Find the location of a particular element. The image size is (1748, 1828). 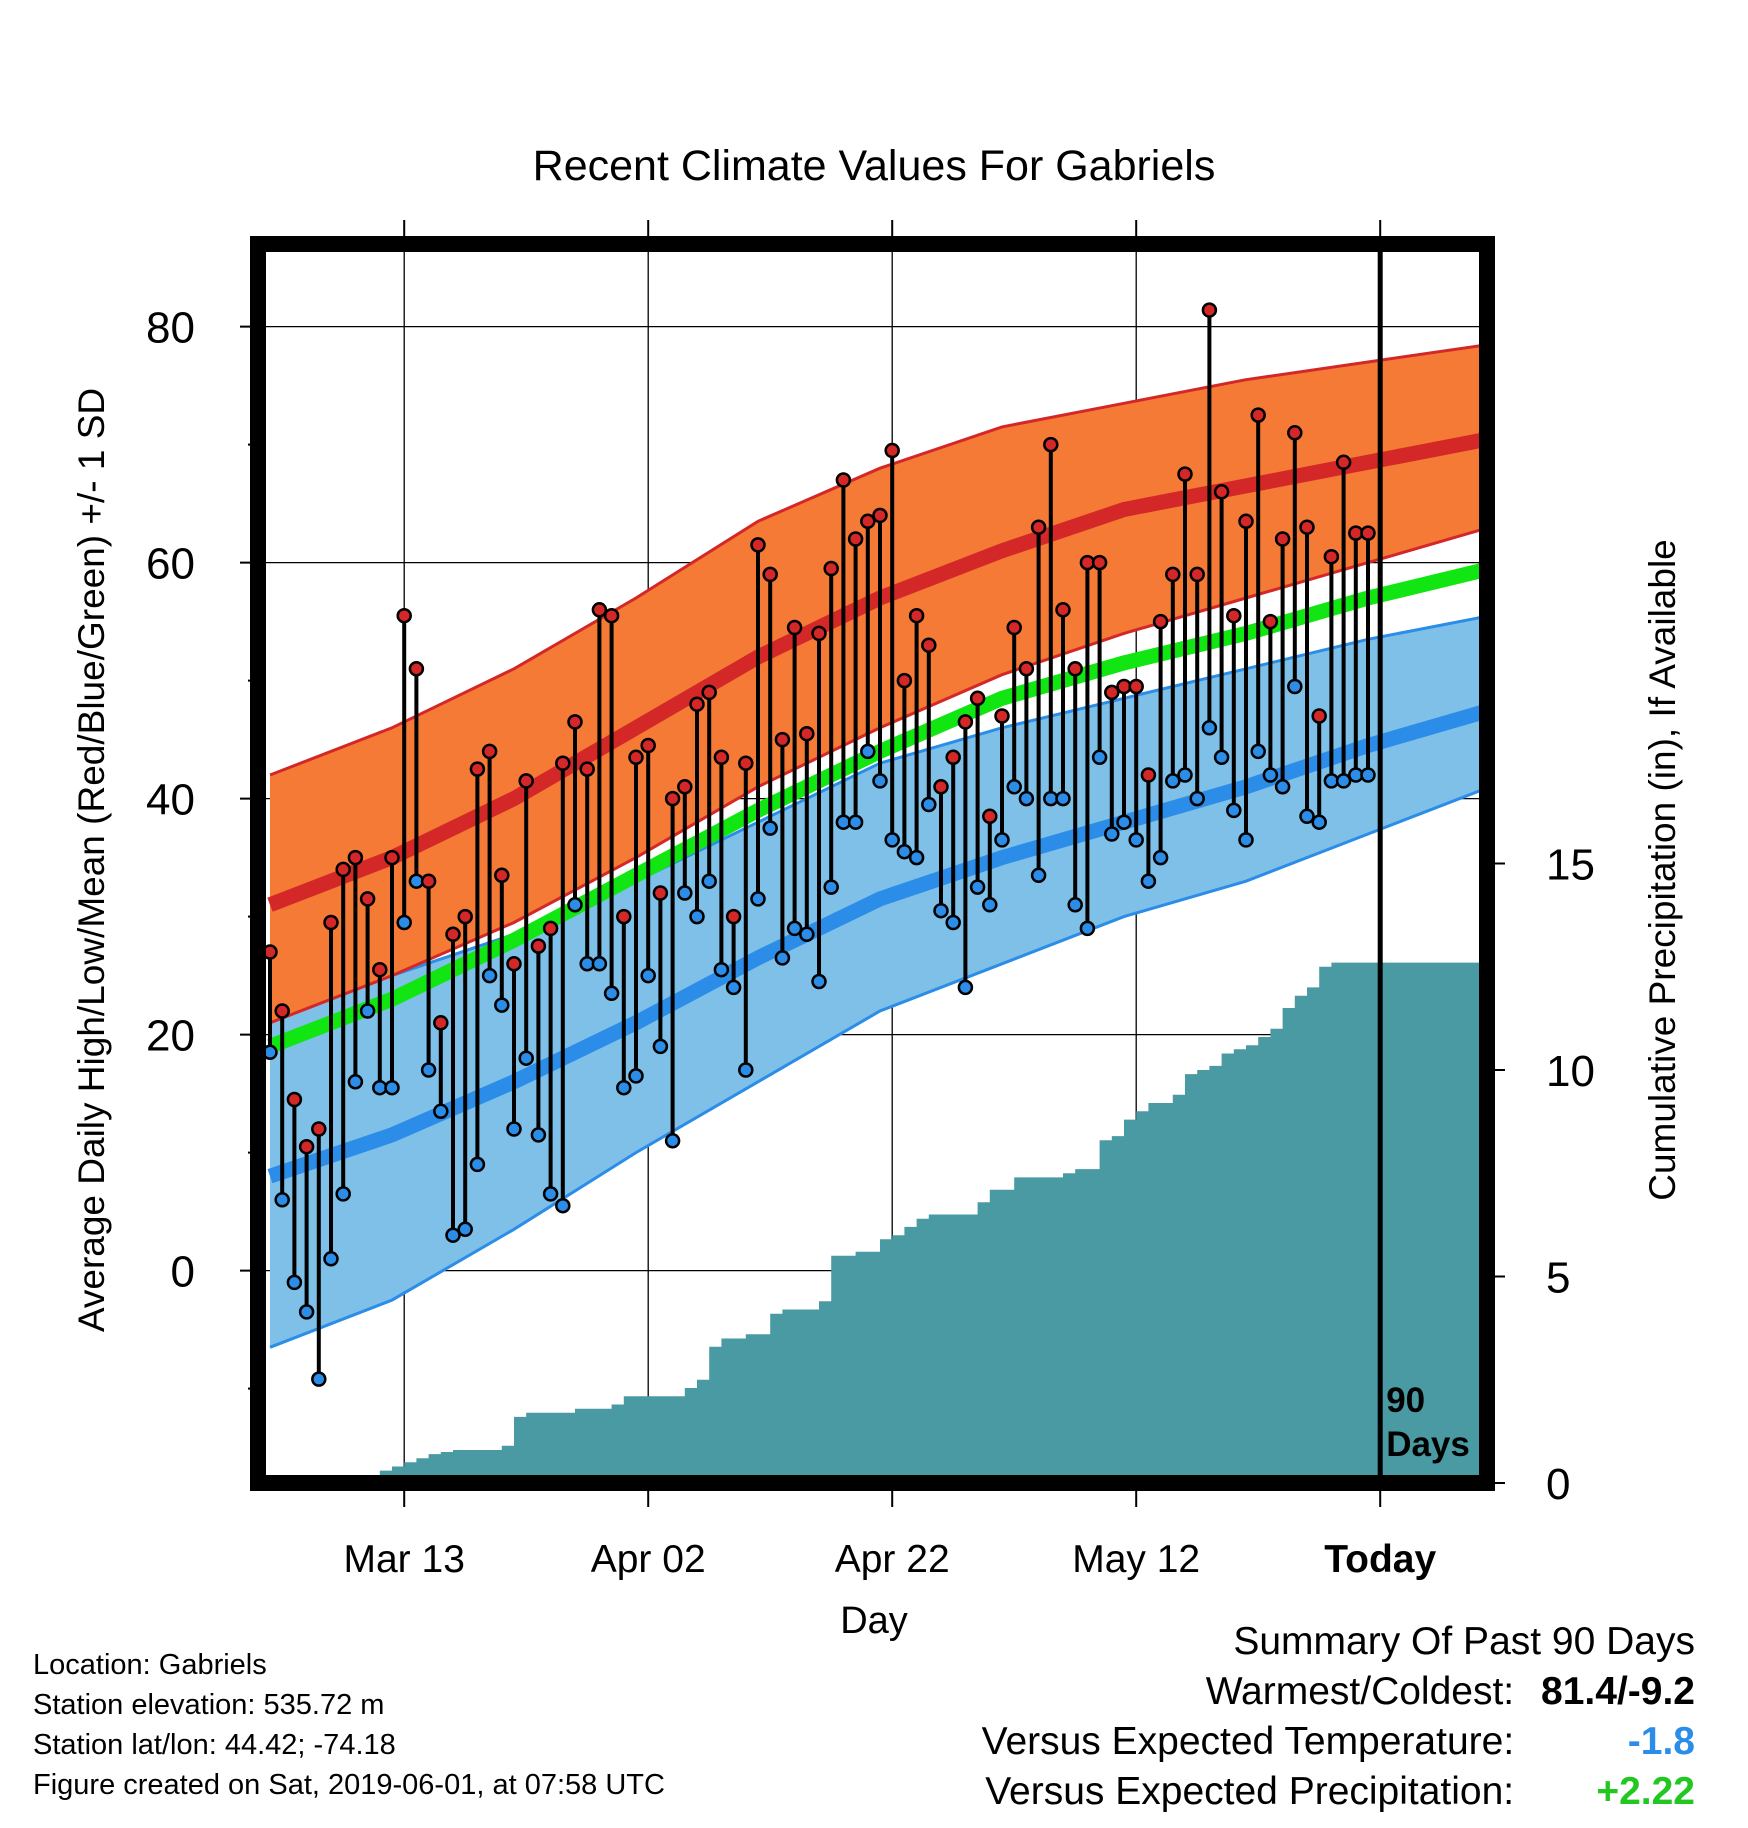

precip-anomaly-value: +2.22 is located at coordinates (1645, 1791).